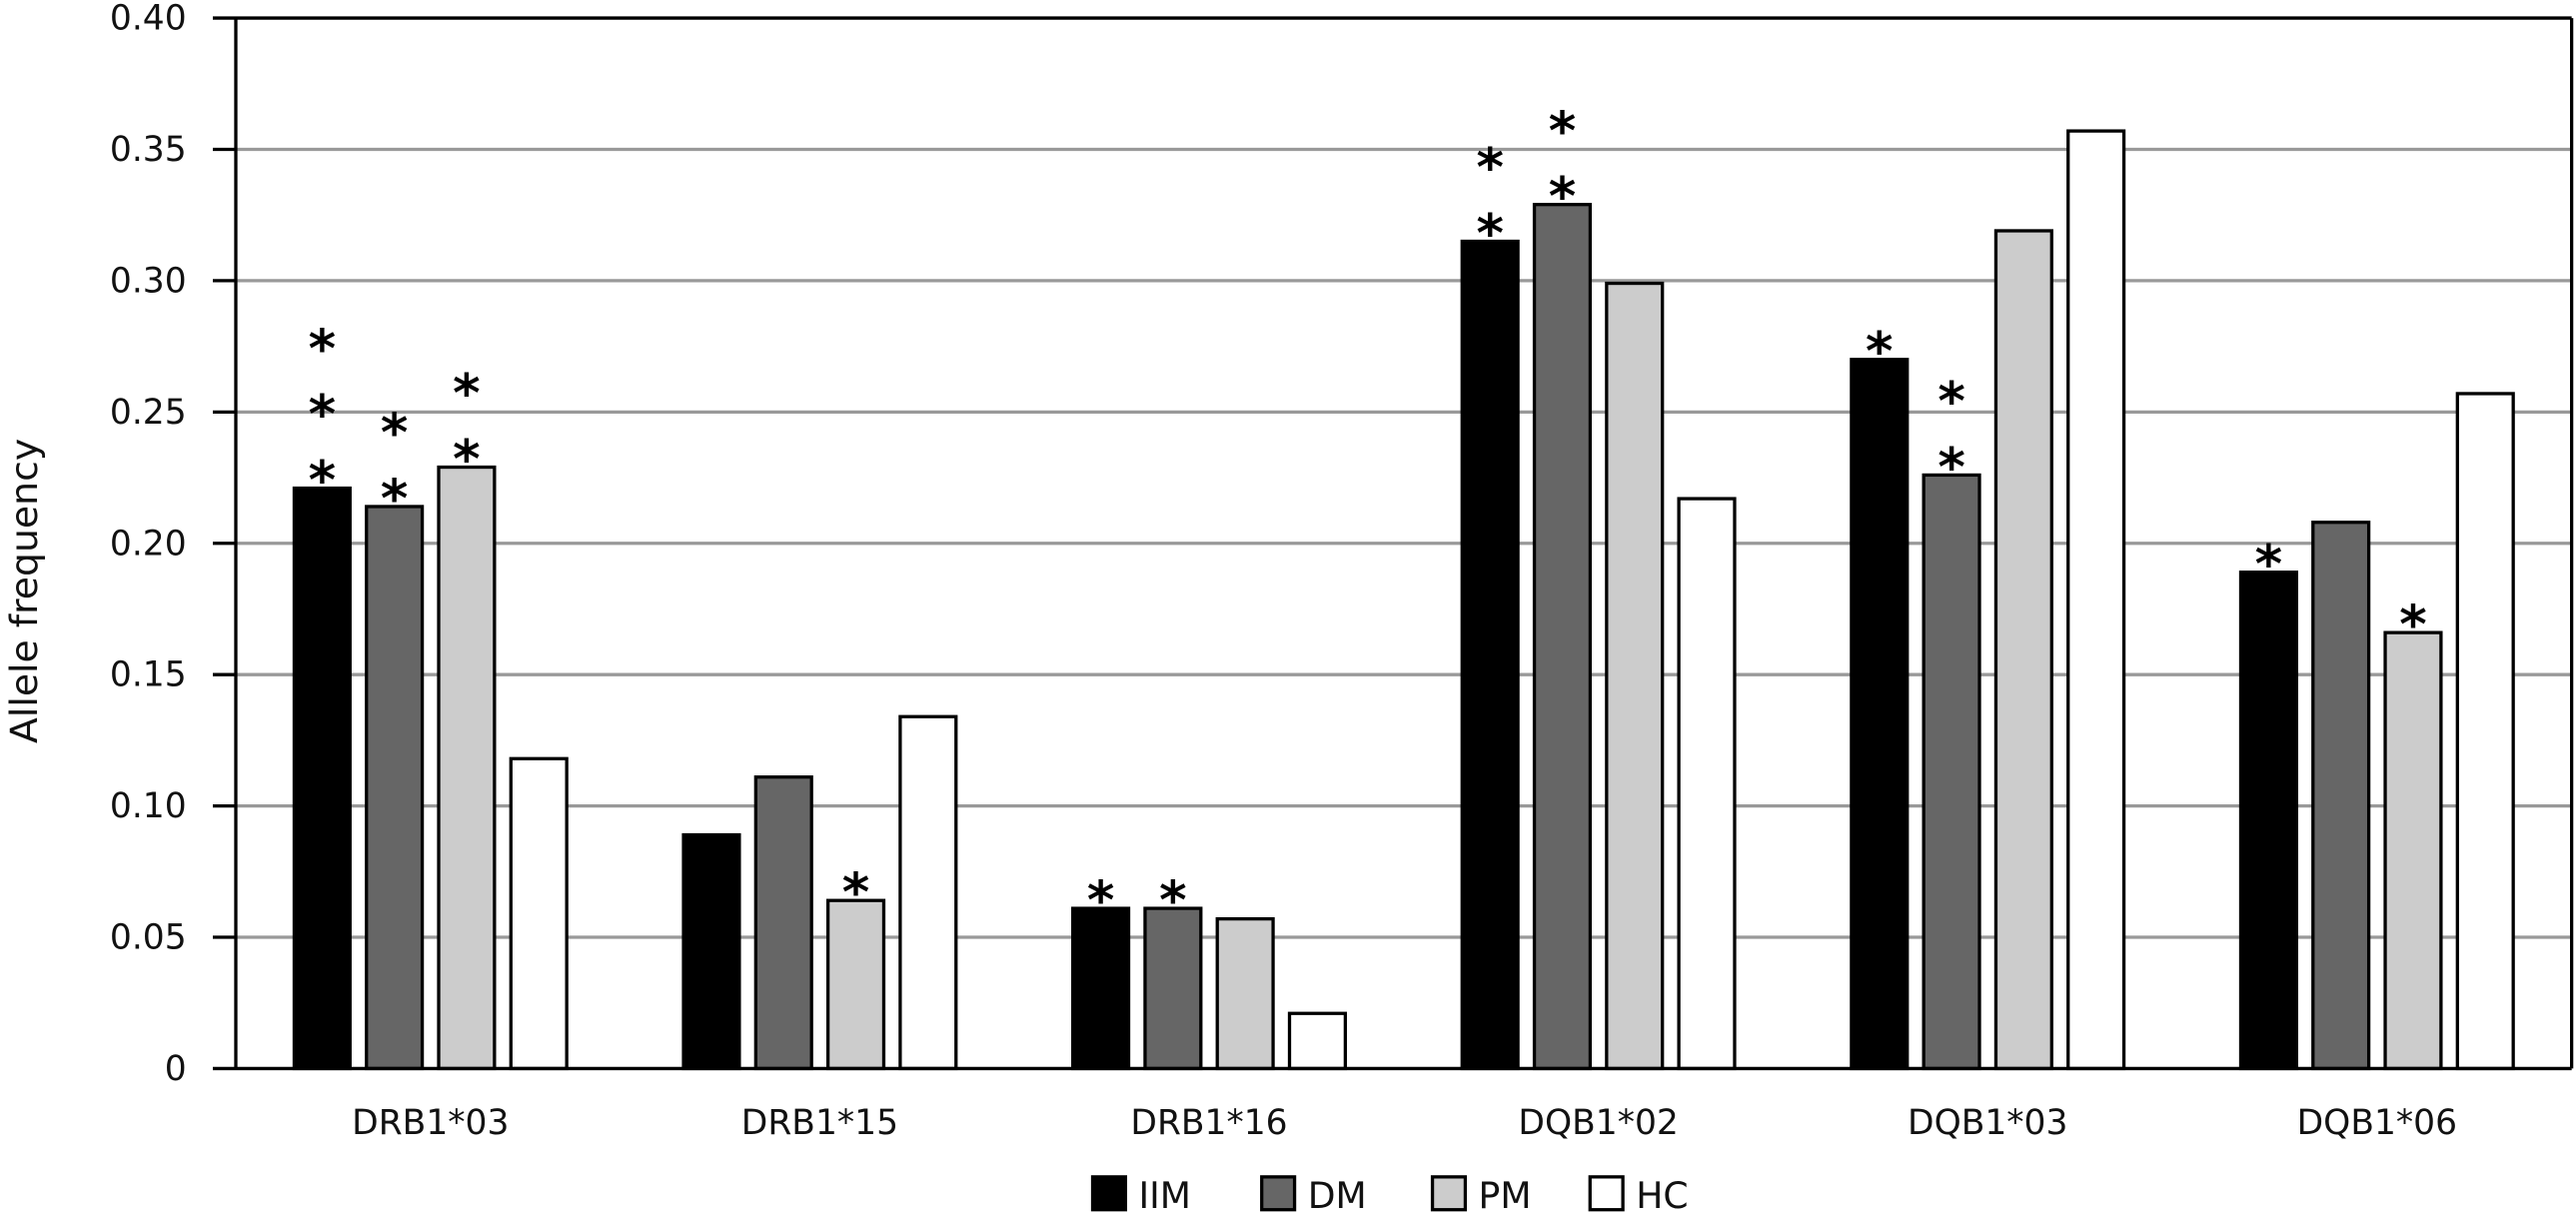 Image resolution: width=2576 pixels, height=1213 pixels. What do you see at coordinates (148, 675) in the screenshot?
I see `y-tick-label: 0.15` at bounding box center [148, 675].